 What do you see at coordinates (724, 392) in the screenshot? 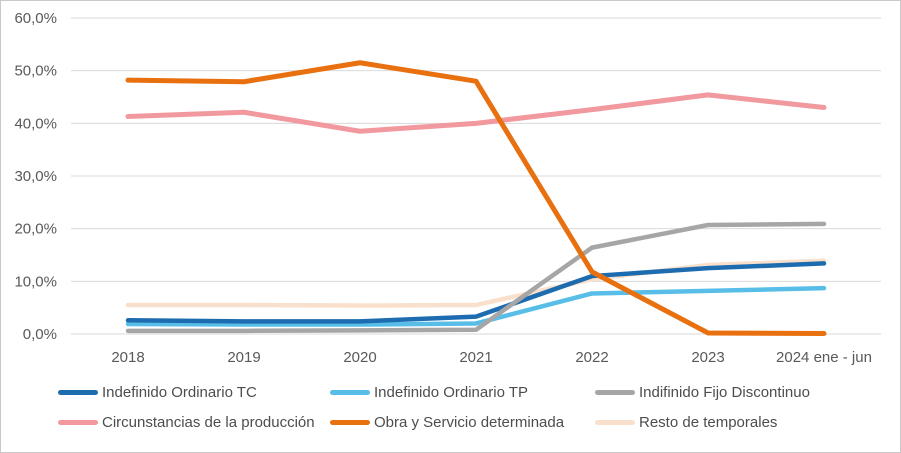
I see `legend-label-indifinido-fijo-discontinuo: Indifinido Fijo Discontinuo` at bounding box center [724, 392].